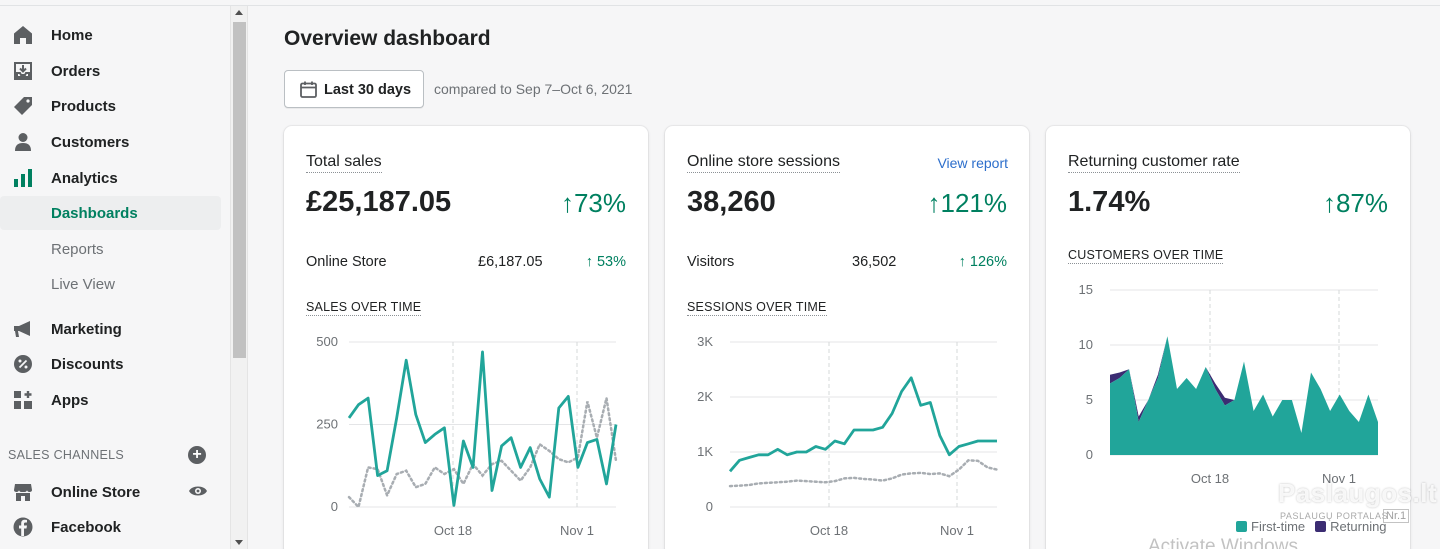 The height and width of the screenshot is (549, 1440). What do you see at coordinates (1223, 542) in the screenshot?
I see `activate-windows-text: Activate Windows` at bounding box center [1223, 542].